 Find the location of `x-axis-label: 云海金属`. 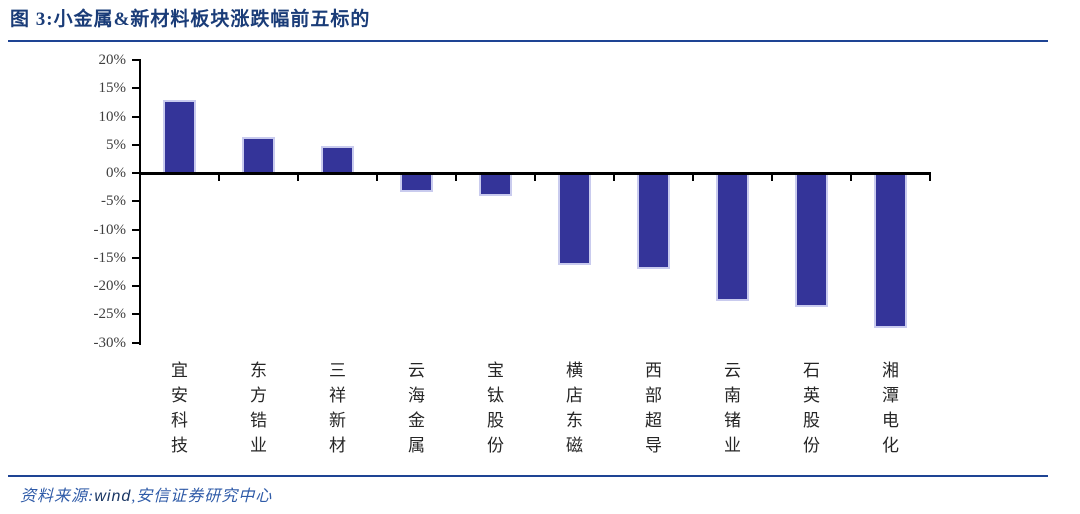

x-axis-label: 云海金属 is located at coordinates (416, 408).